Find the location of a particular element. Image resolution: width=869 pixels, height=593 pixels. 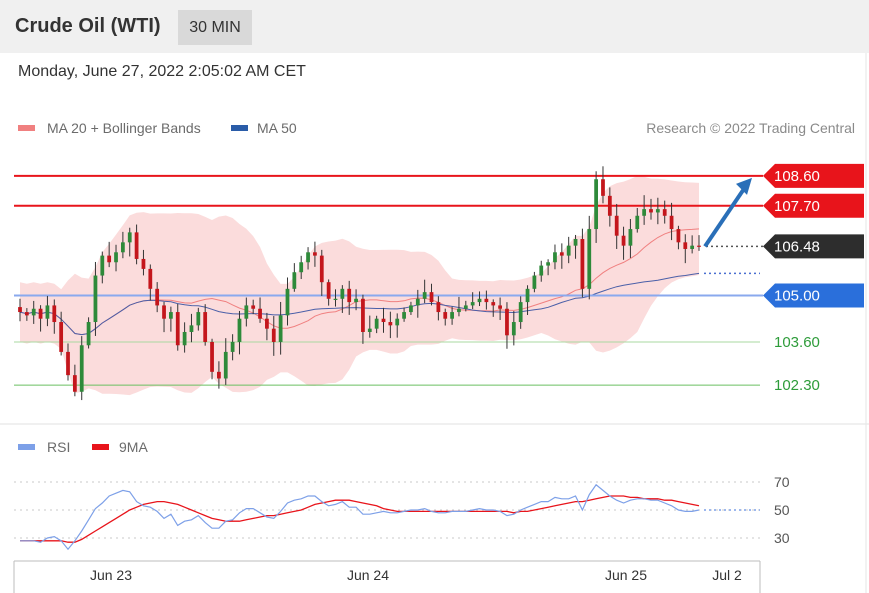

ma50-legend-label: MA 50 is located at coordinates (277, 128).